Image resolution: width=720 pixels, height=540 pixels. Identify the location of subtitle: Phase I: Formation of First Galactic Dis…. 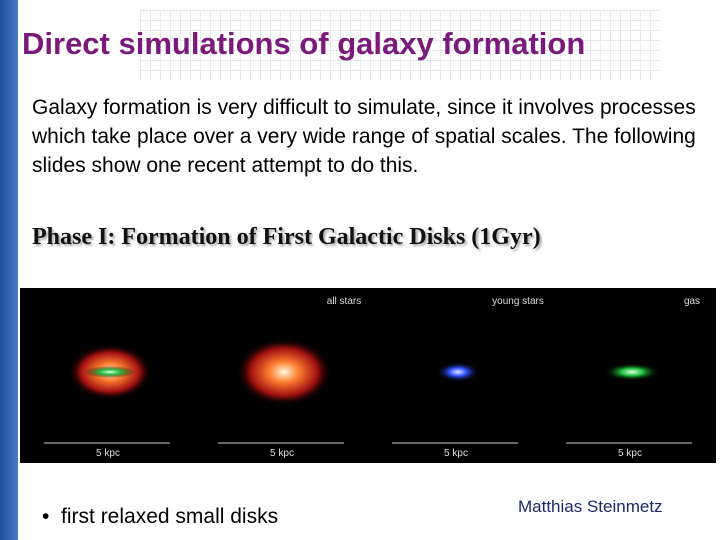
(286, 237).